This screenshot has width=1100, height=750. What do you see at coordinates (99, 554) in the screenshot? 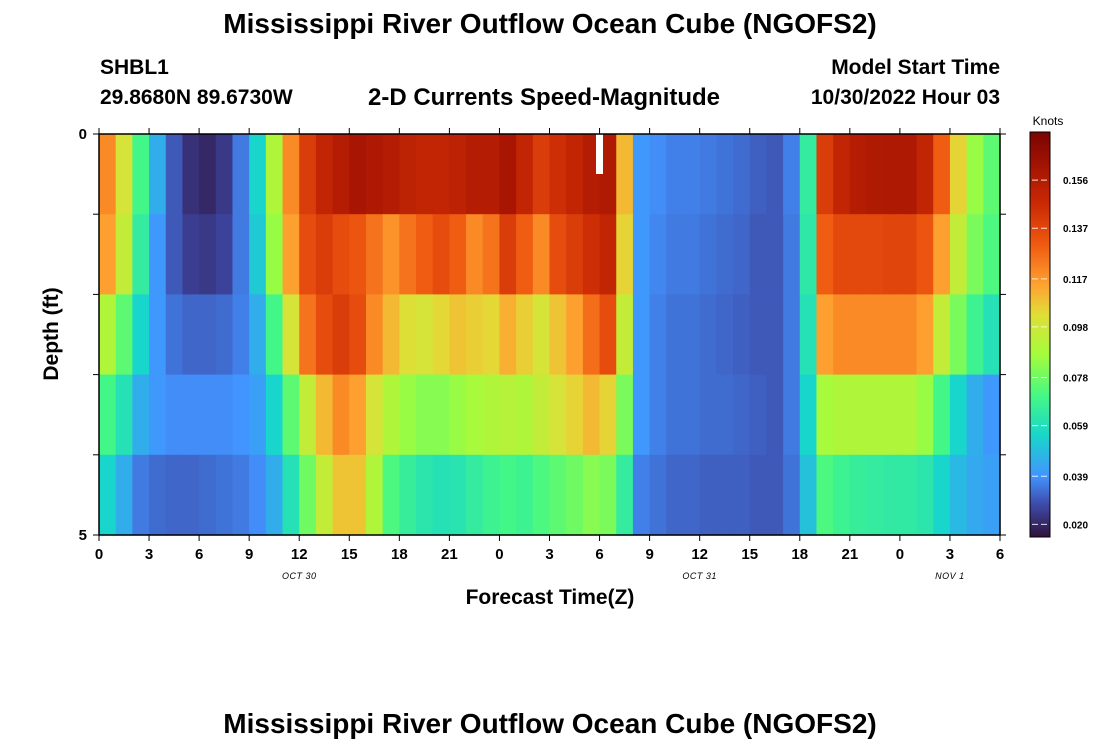
I see `x-tick-label: 0` at bounding box center [99, 554].